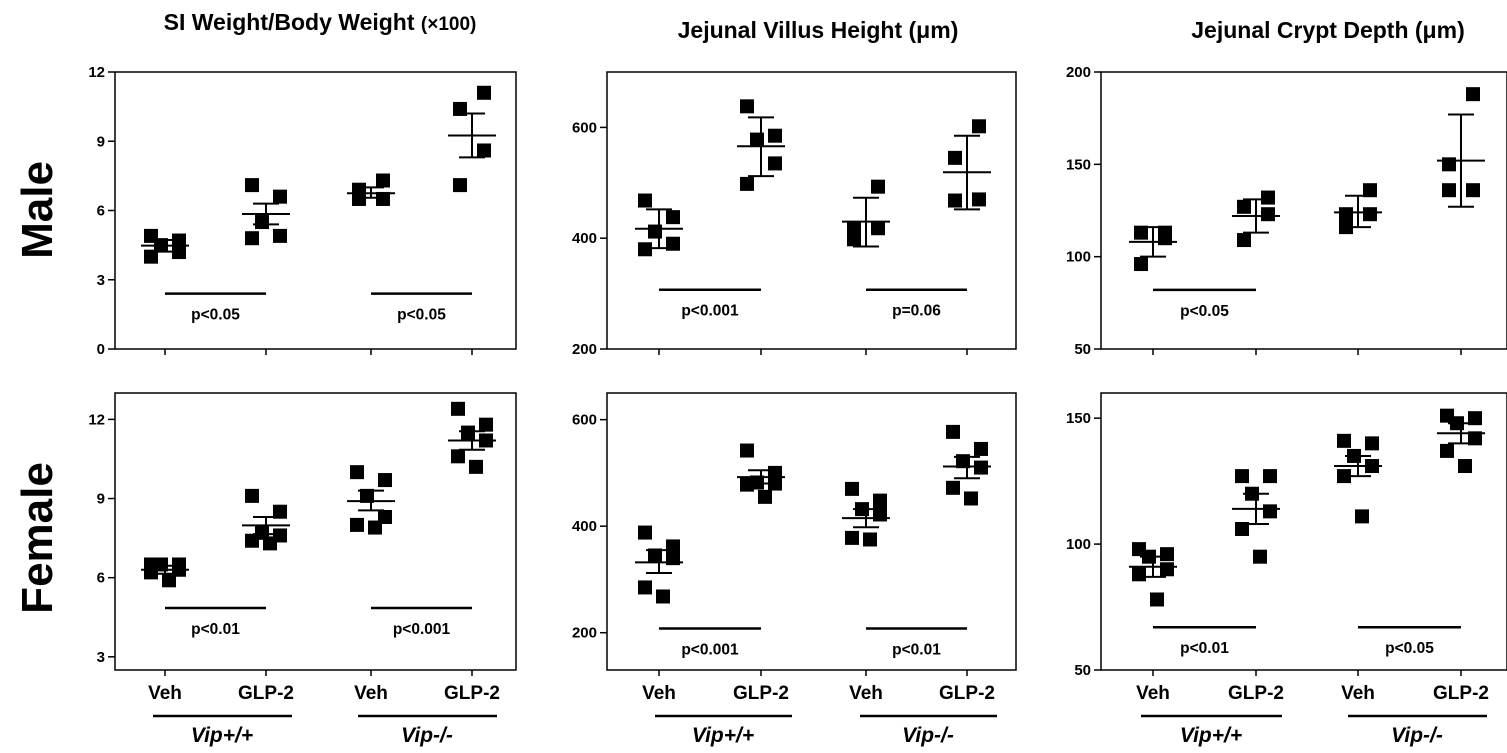 The height and width of the screenshot is (753, 1507). What do you see at coordinates (37, 210) in the screenshot?
I see `row-label-male: Male` at bounding box center [37, 210].